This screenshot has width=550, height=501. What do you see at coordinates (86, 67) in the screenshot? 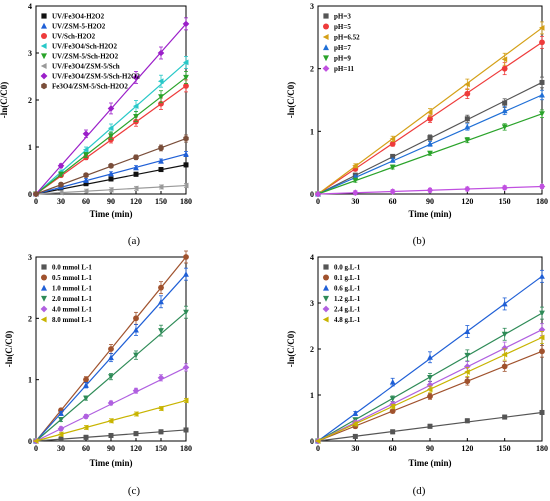
I see `legend-entry: UV/Fe3O4/ZSM-5/Sch` at bounding box center [86, 67].